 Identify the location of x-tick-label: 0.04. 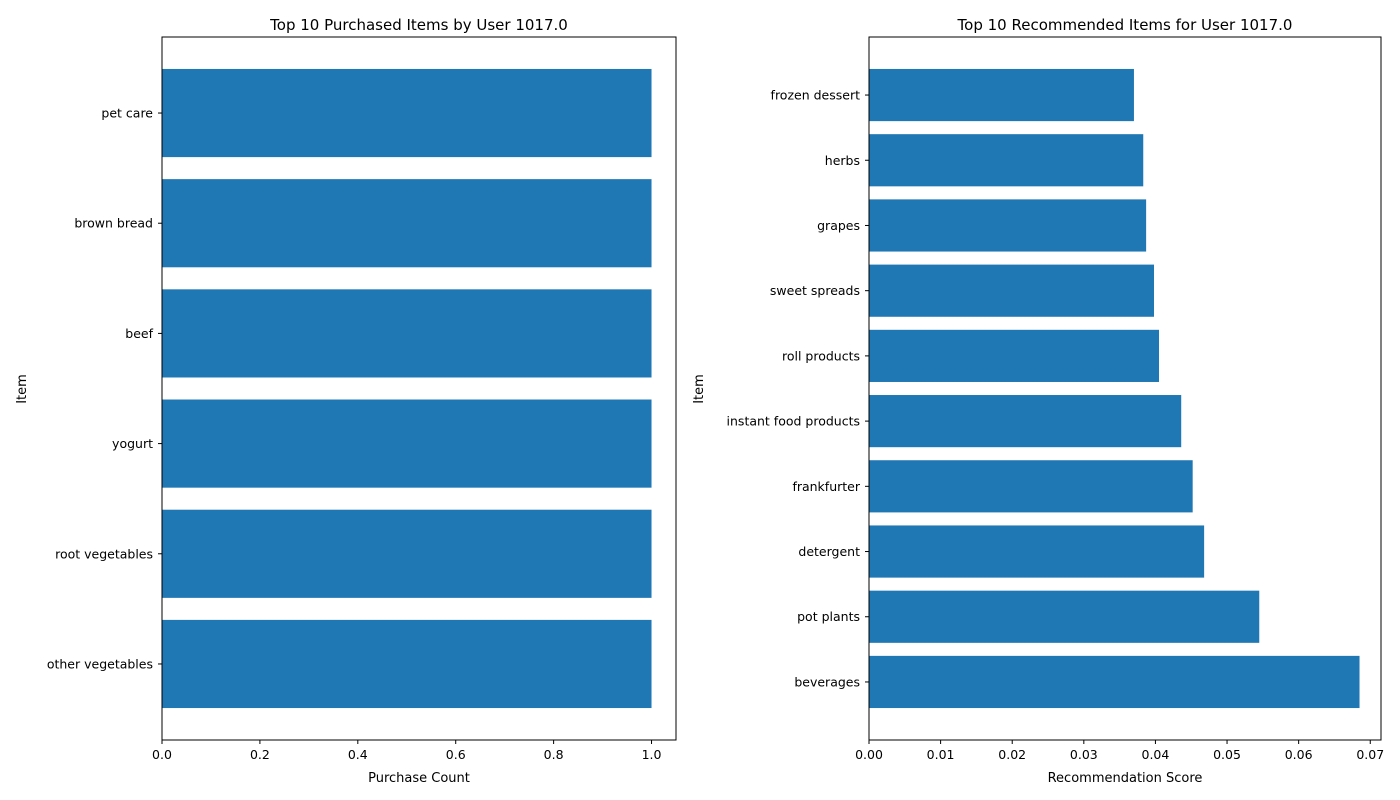
(1156, 754).